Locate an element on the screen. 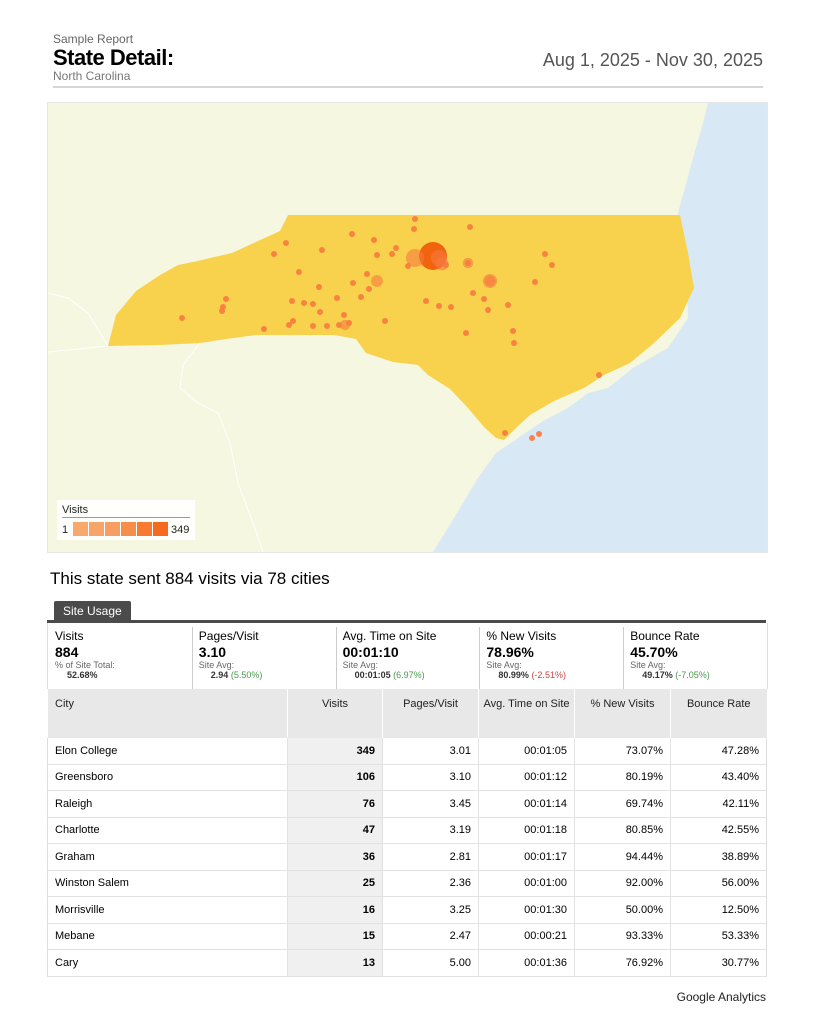  cell-city: Charlotte is located at coordinates (167, 830).